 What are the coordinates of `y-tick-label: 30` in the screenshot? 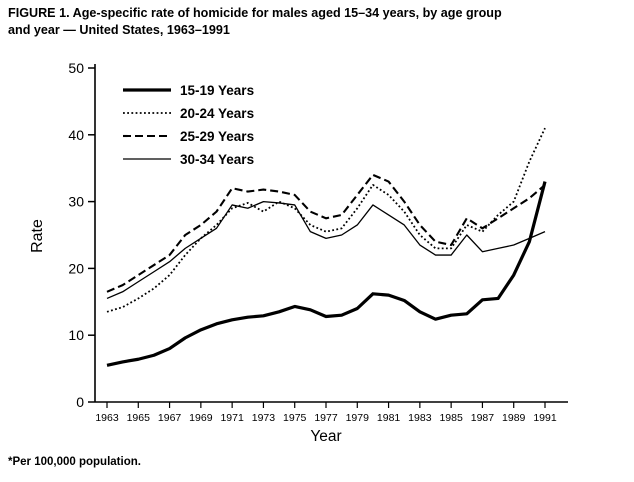 It's located at (76, 202).